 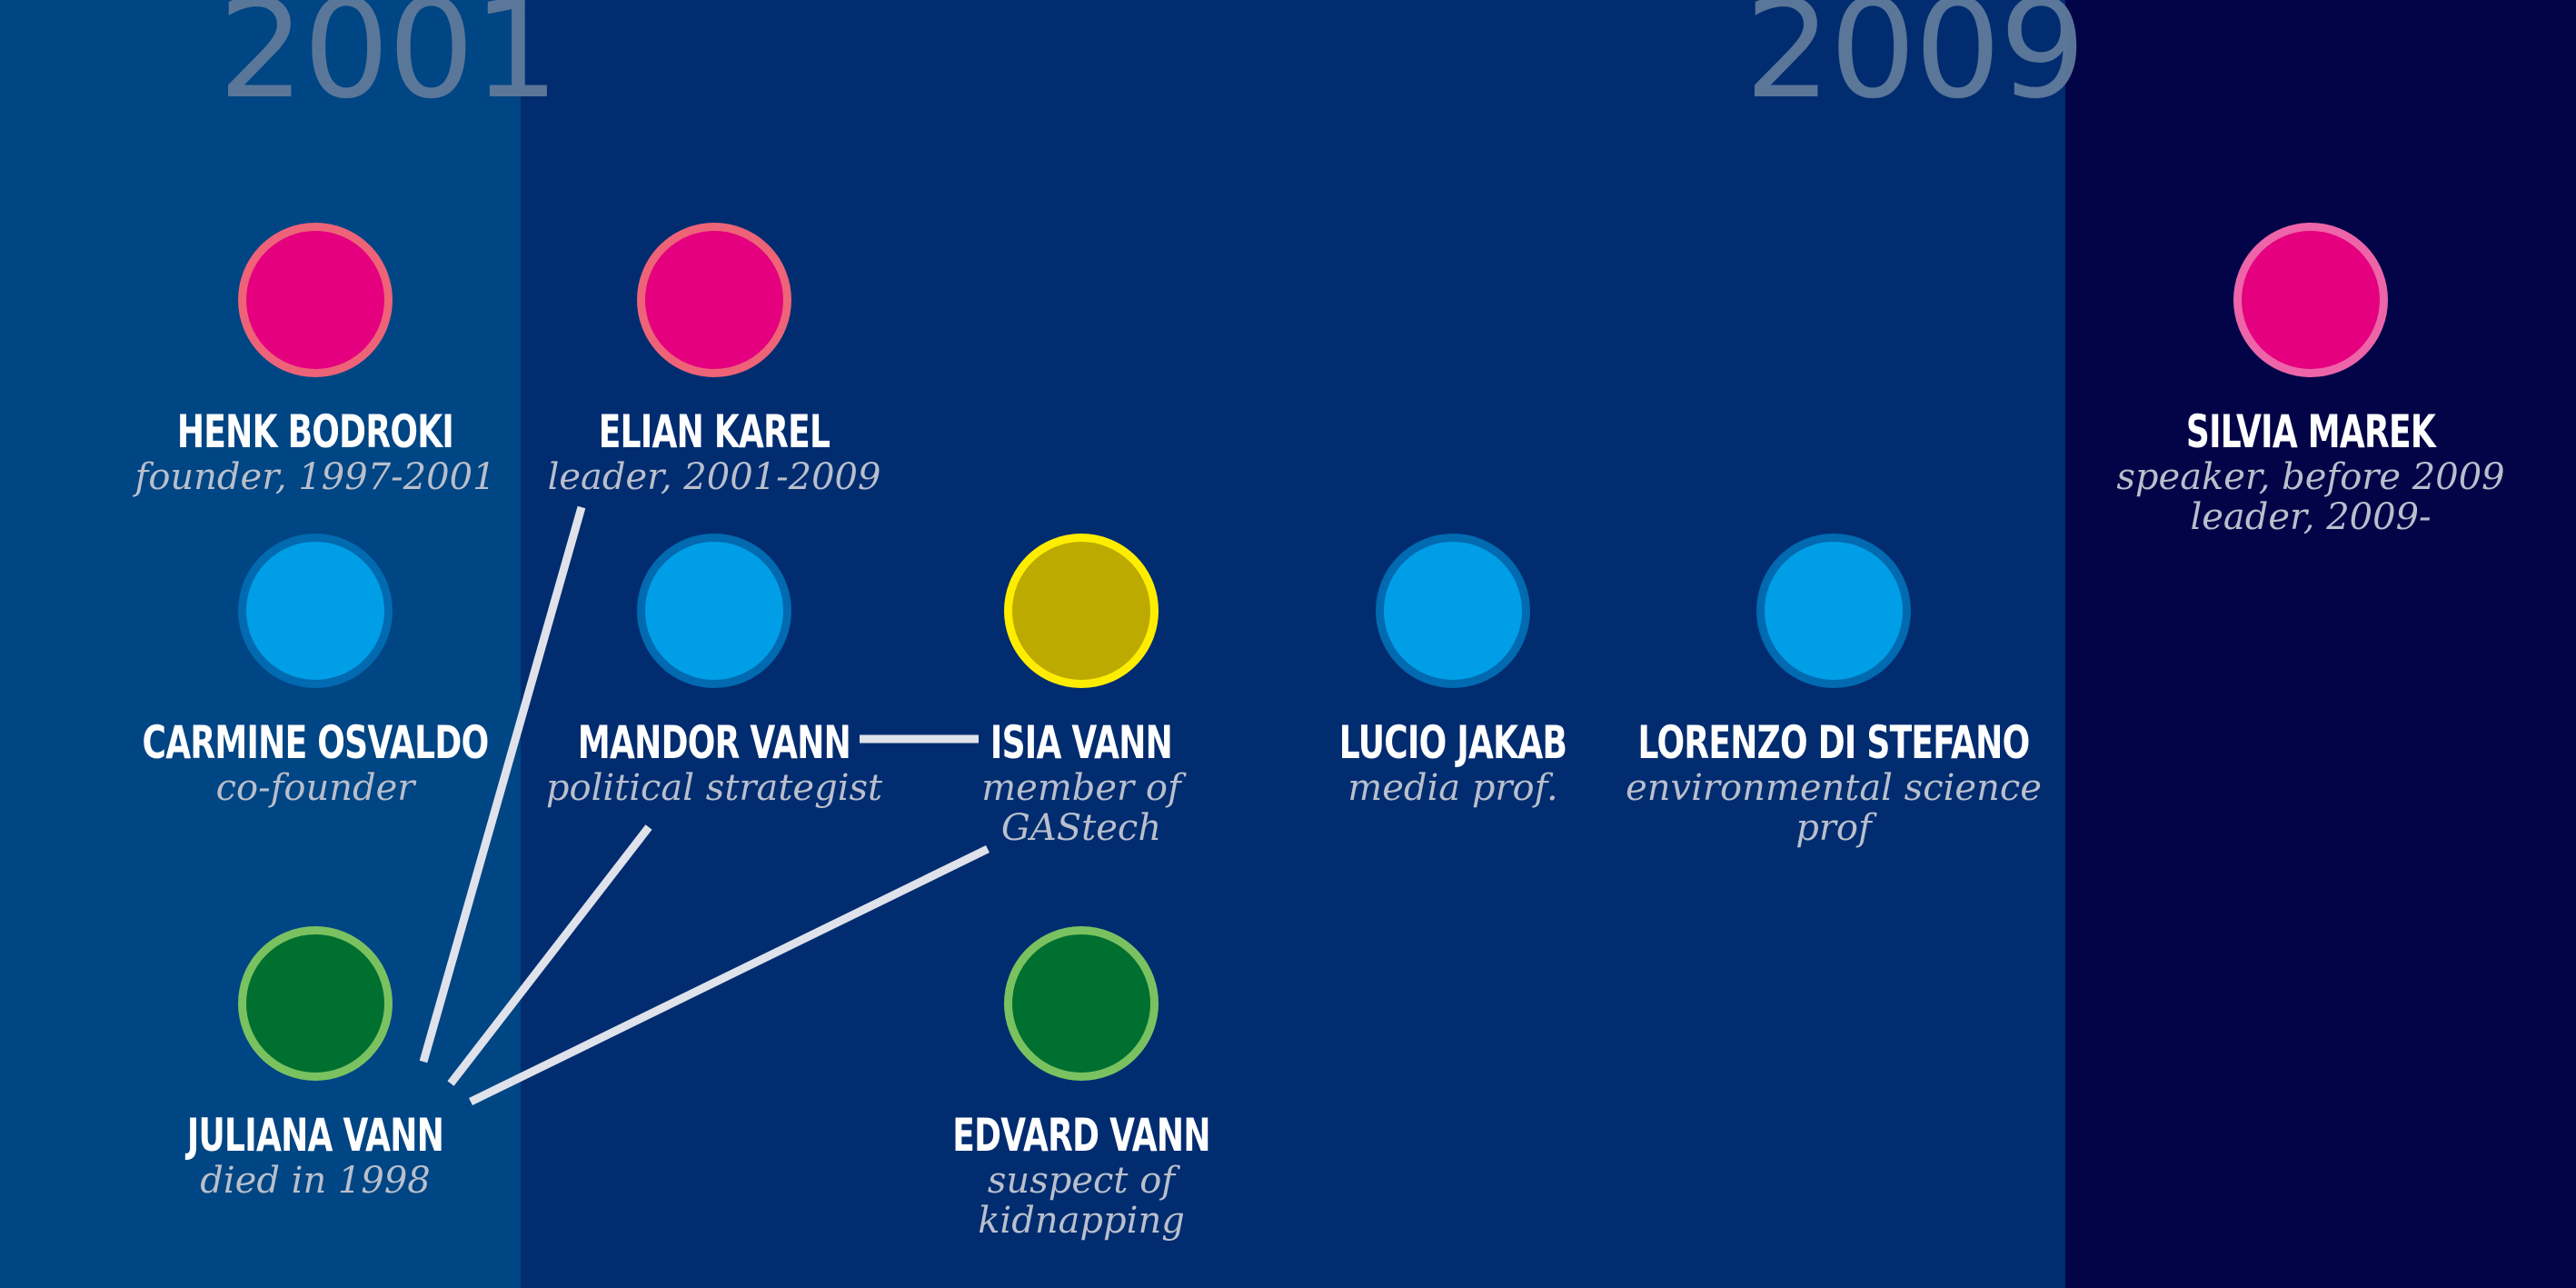 I want to click on person-role: founder, 1997-2001, so click(x=315, y=477).